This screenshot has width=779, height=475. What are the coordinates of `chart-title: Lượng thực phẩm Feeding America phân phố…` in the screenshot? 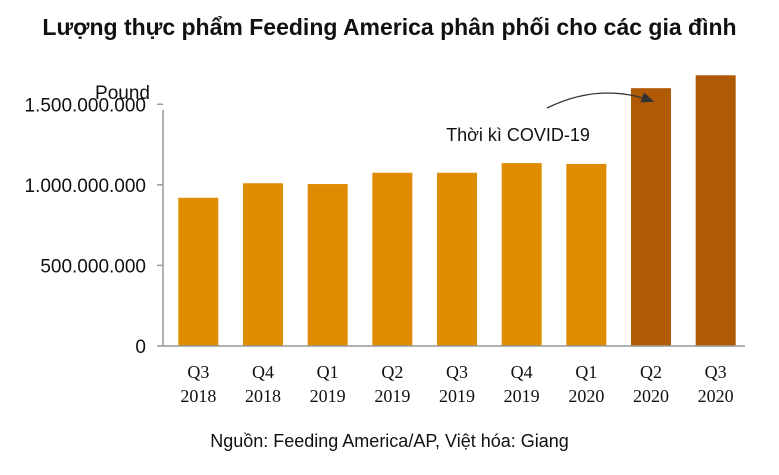 It's located at (389, 27).